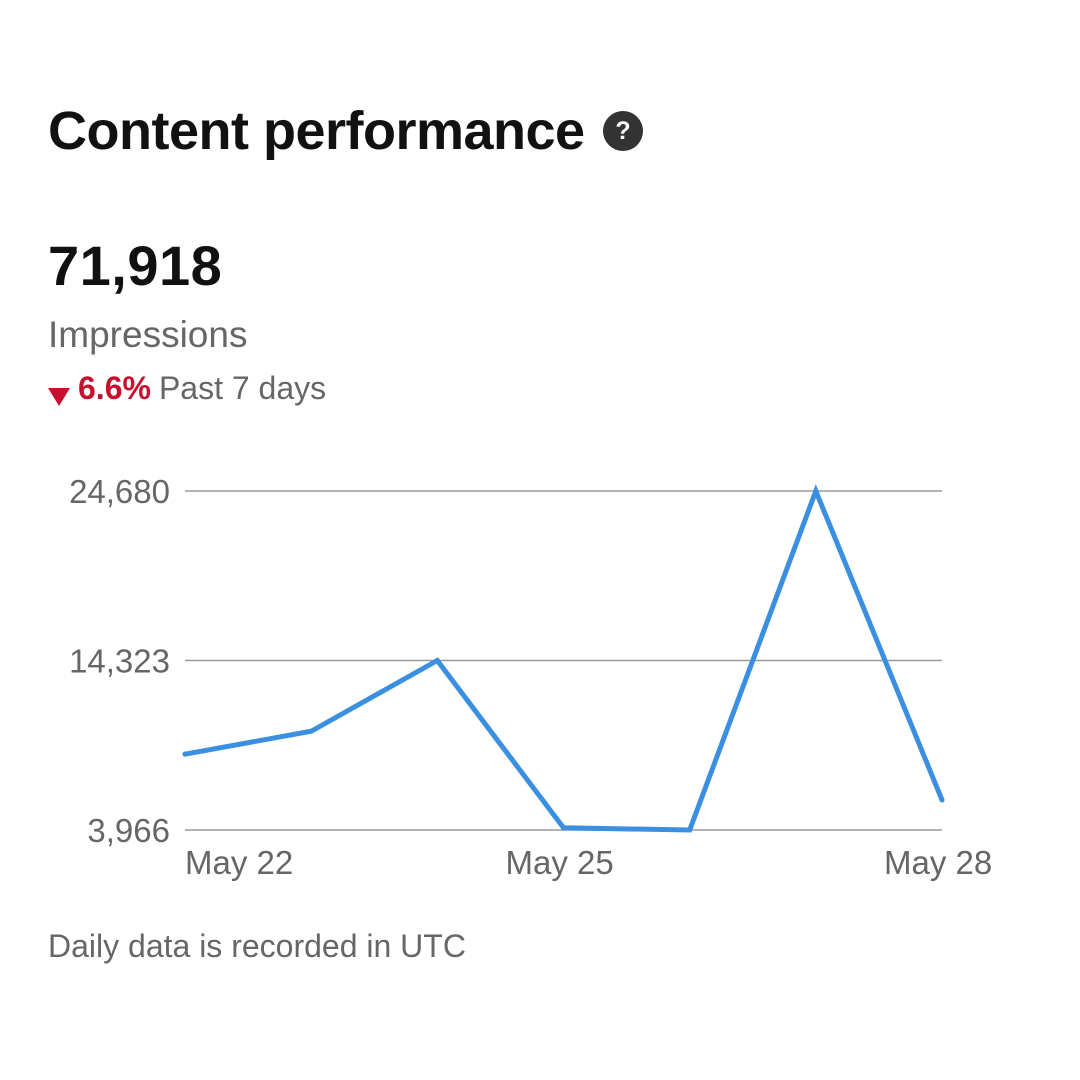 Image resolution: width=1080 pixels, height=1080 pixels. What do you see at coordinates (119, 661) in the screenshot?
I see `y-tick-label: 14,323` at bounding box center [119, 661].